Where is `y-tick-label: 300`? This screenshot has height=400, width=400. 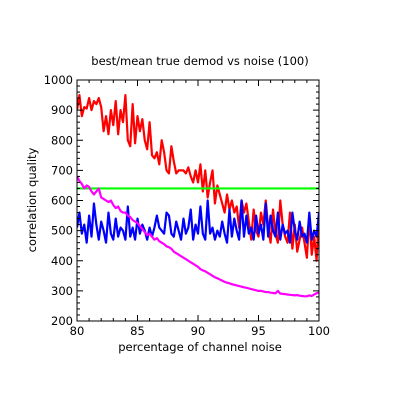 y-tick-label: 300 is located at coordinates (62, 291).